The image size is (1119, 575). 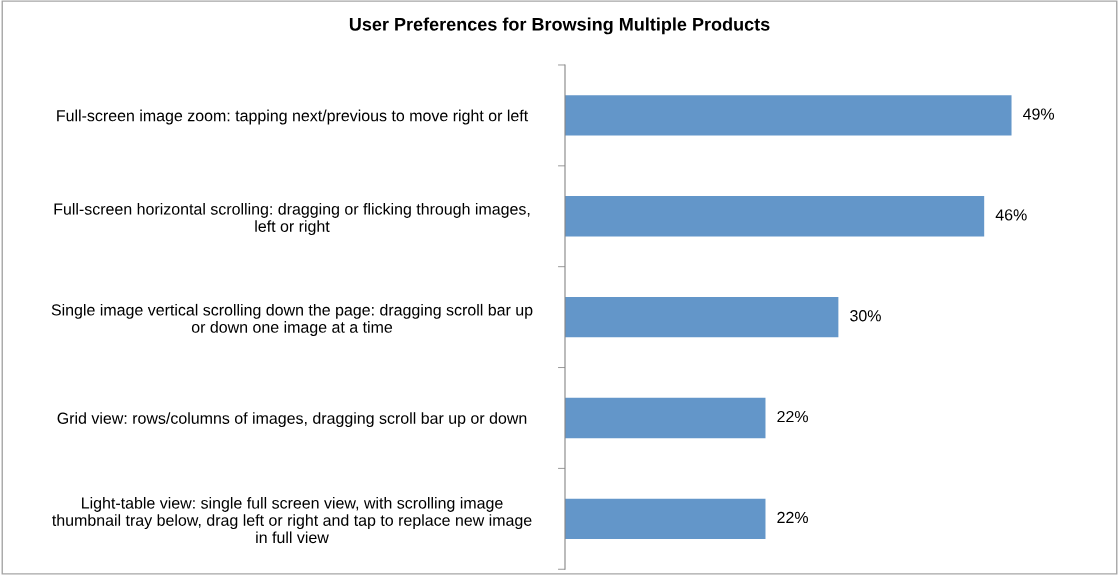 I want to click on y-tick-label: Light-table view: single full screen view, with scrolling image thumbnail tray below, drag left or right and tap to replace new image in full view, so click(x=292, y=520).